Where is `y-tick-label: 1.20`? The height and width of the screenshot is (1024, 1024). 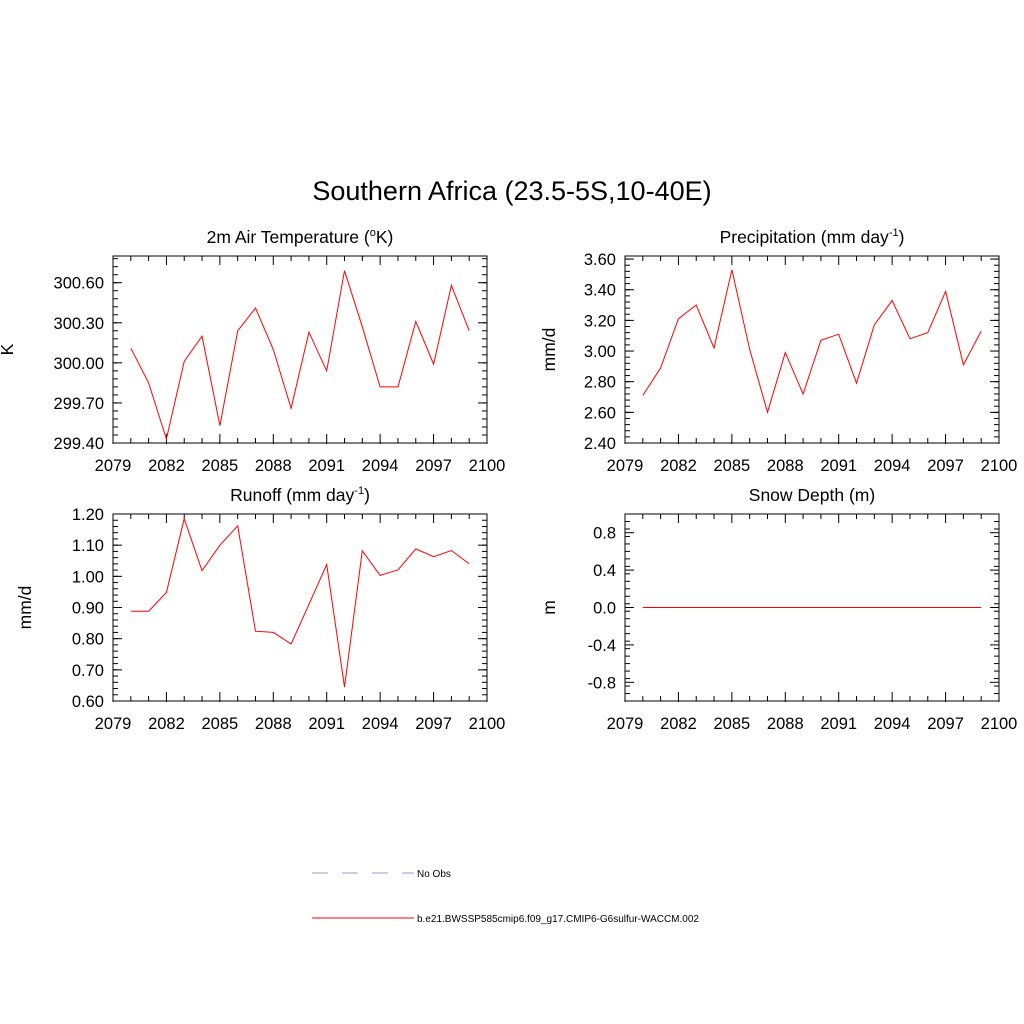 y-tick-label: 1.20 is located at coordinates (88, 515).